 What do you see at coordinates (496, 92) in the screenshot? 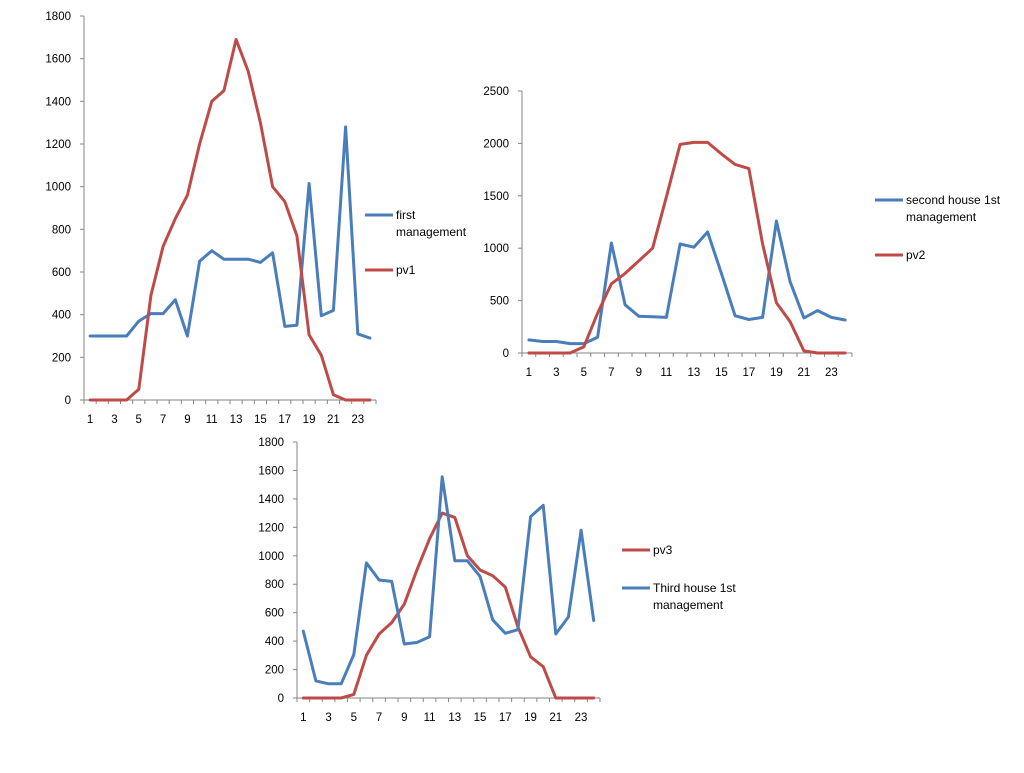
I see `y-tick-label: 2500` at bounding box center [496, 92].